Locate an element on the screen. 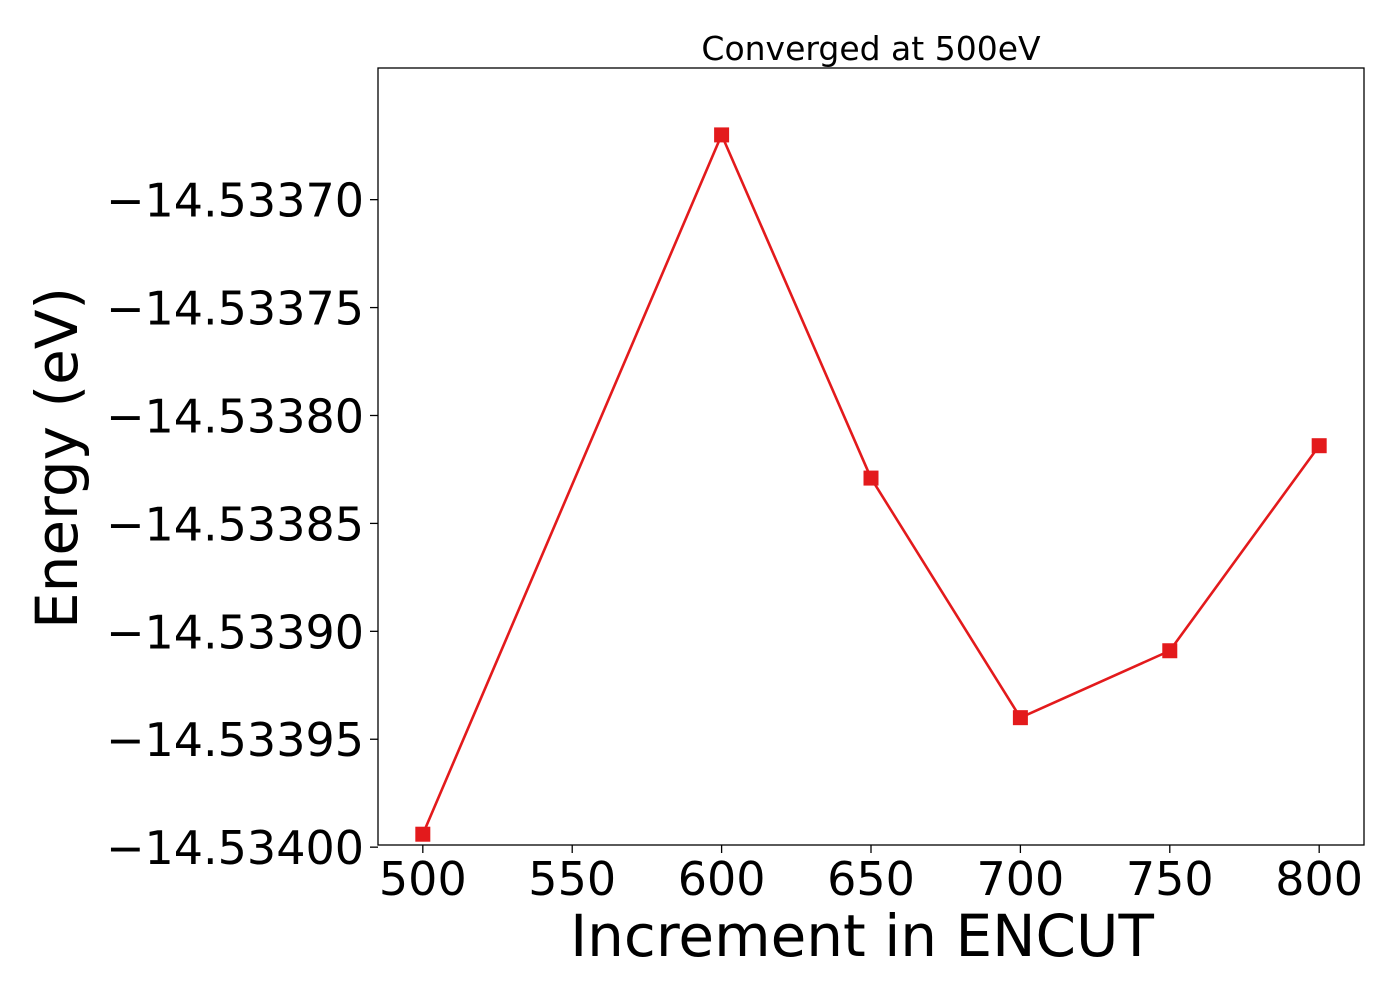 This screenshot has width=1400, height=1000. x-tick-label: 550 is located at coordinates (572, 879).